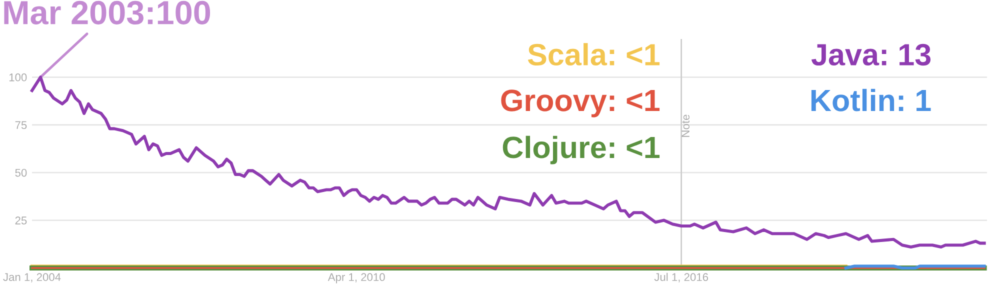 The width and height of the screenshot is (988, 284). Describe the element at coordinates (107, 12) in the screenshot. I see `annotation: Mar 2003:100` at that location.